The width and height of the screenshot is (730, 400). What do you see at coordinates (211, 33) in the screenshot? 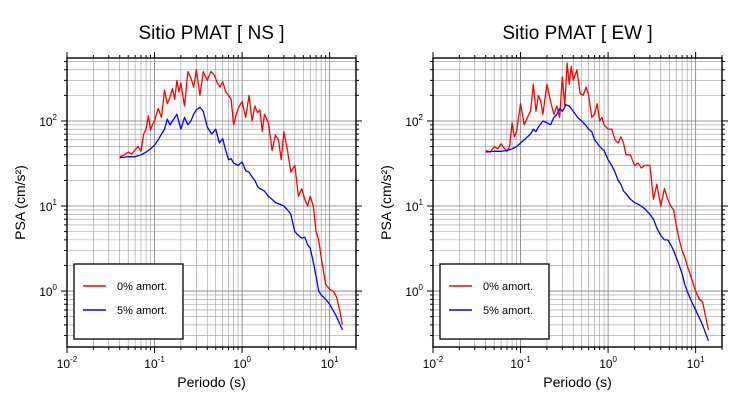
I see `chart-title: Sitio PMAT [ NS ]` at bounding box center [211, 33].